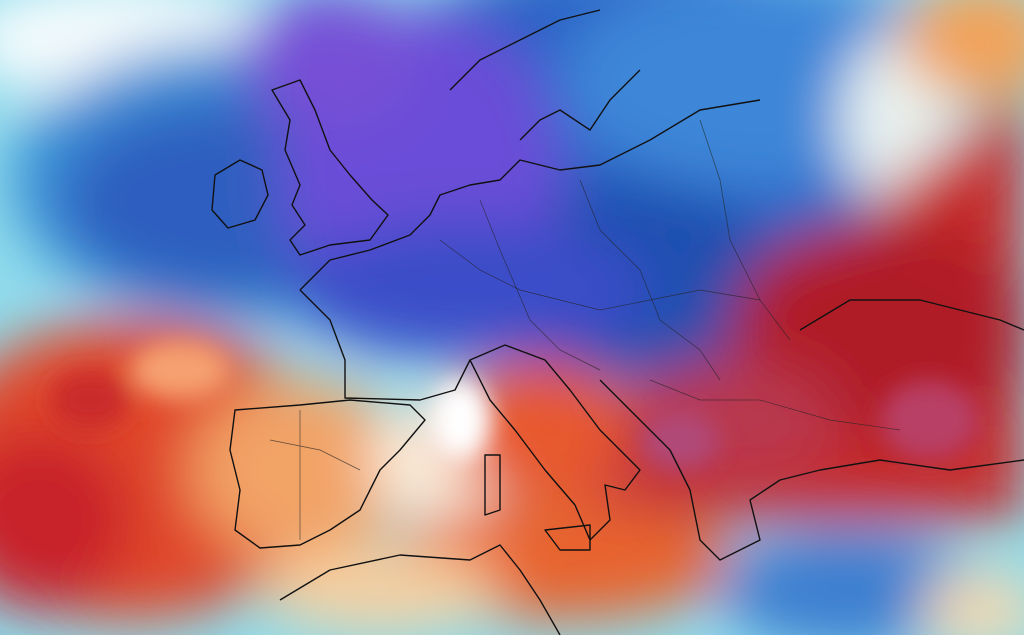  What do you see at coordinates (530, 195) in the screenshot?
I see `continent-north` at bounding box center [530, 195].